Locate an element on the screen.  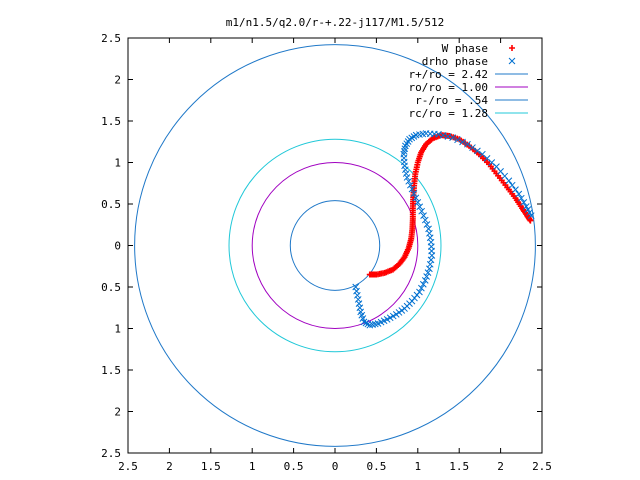
legend-label: W phase is located at coordinates (465, 48).